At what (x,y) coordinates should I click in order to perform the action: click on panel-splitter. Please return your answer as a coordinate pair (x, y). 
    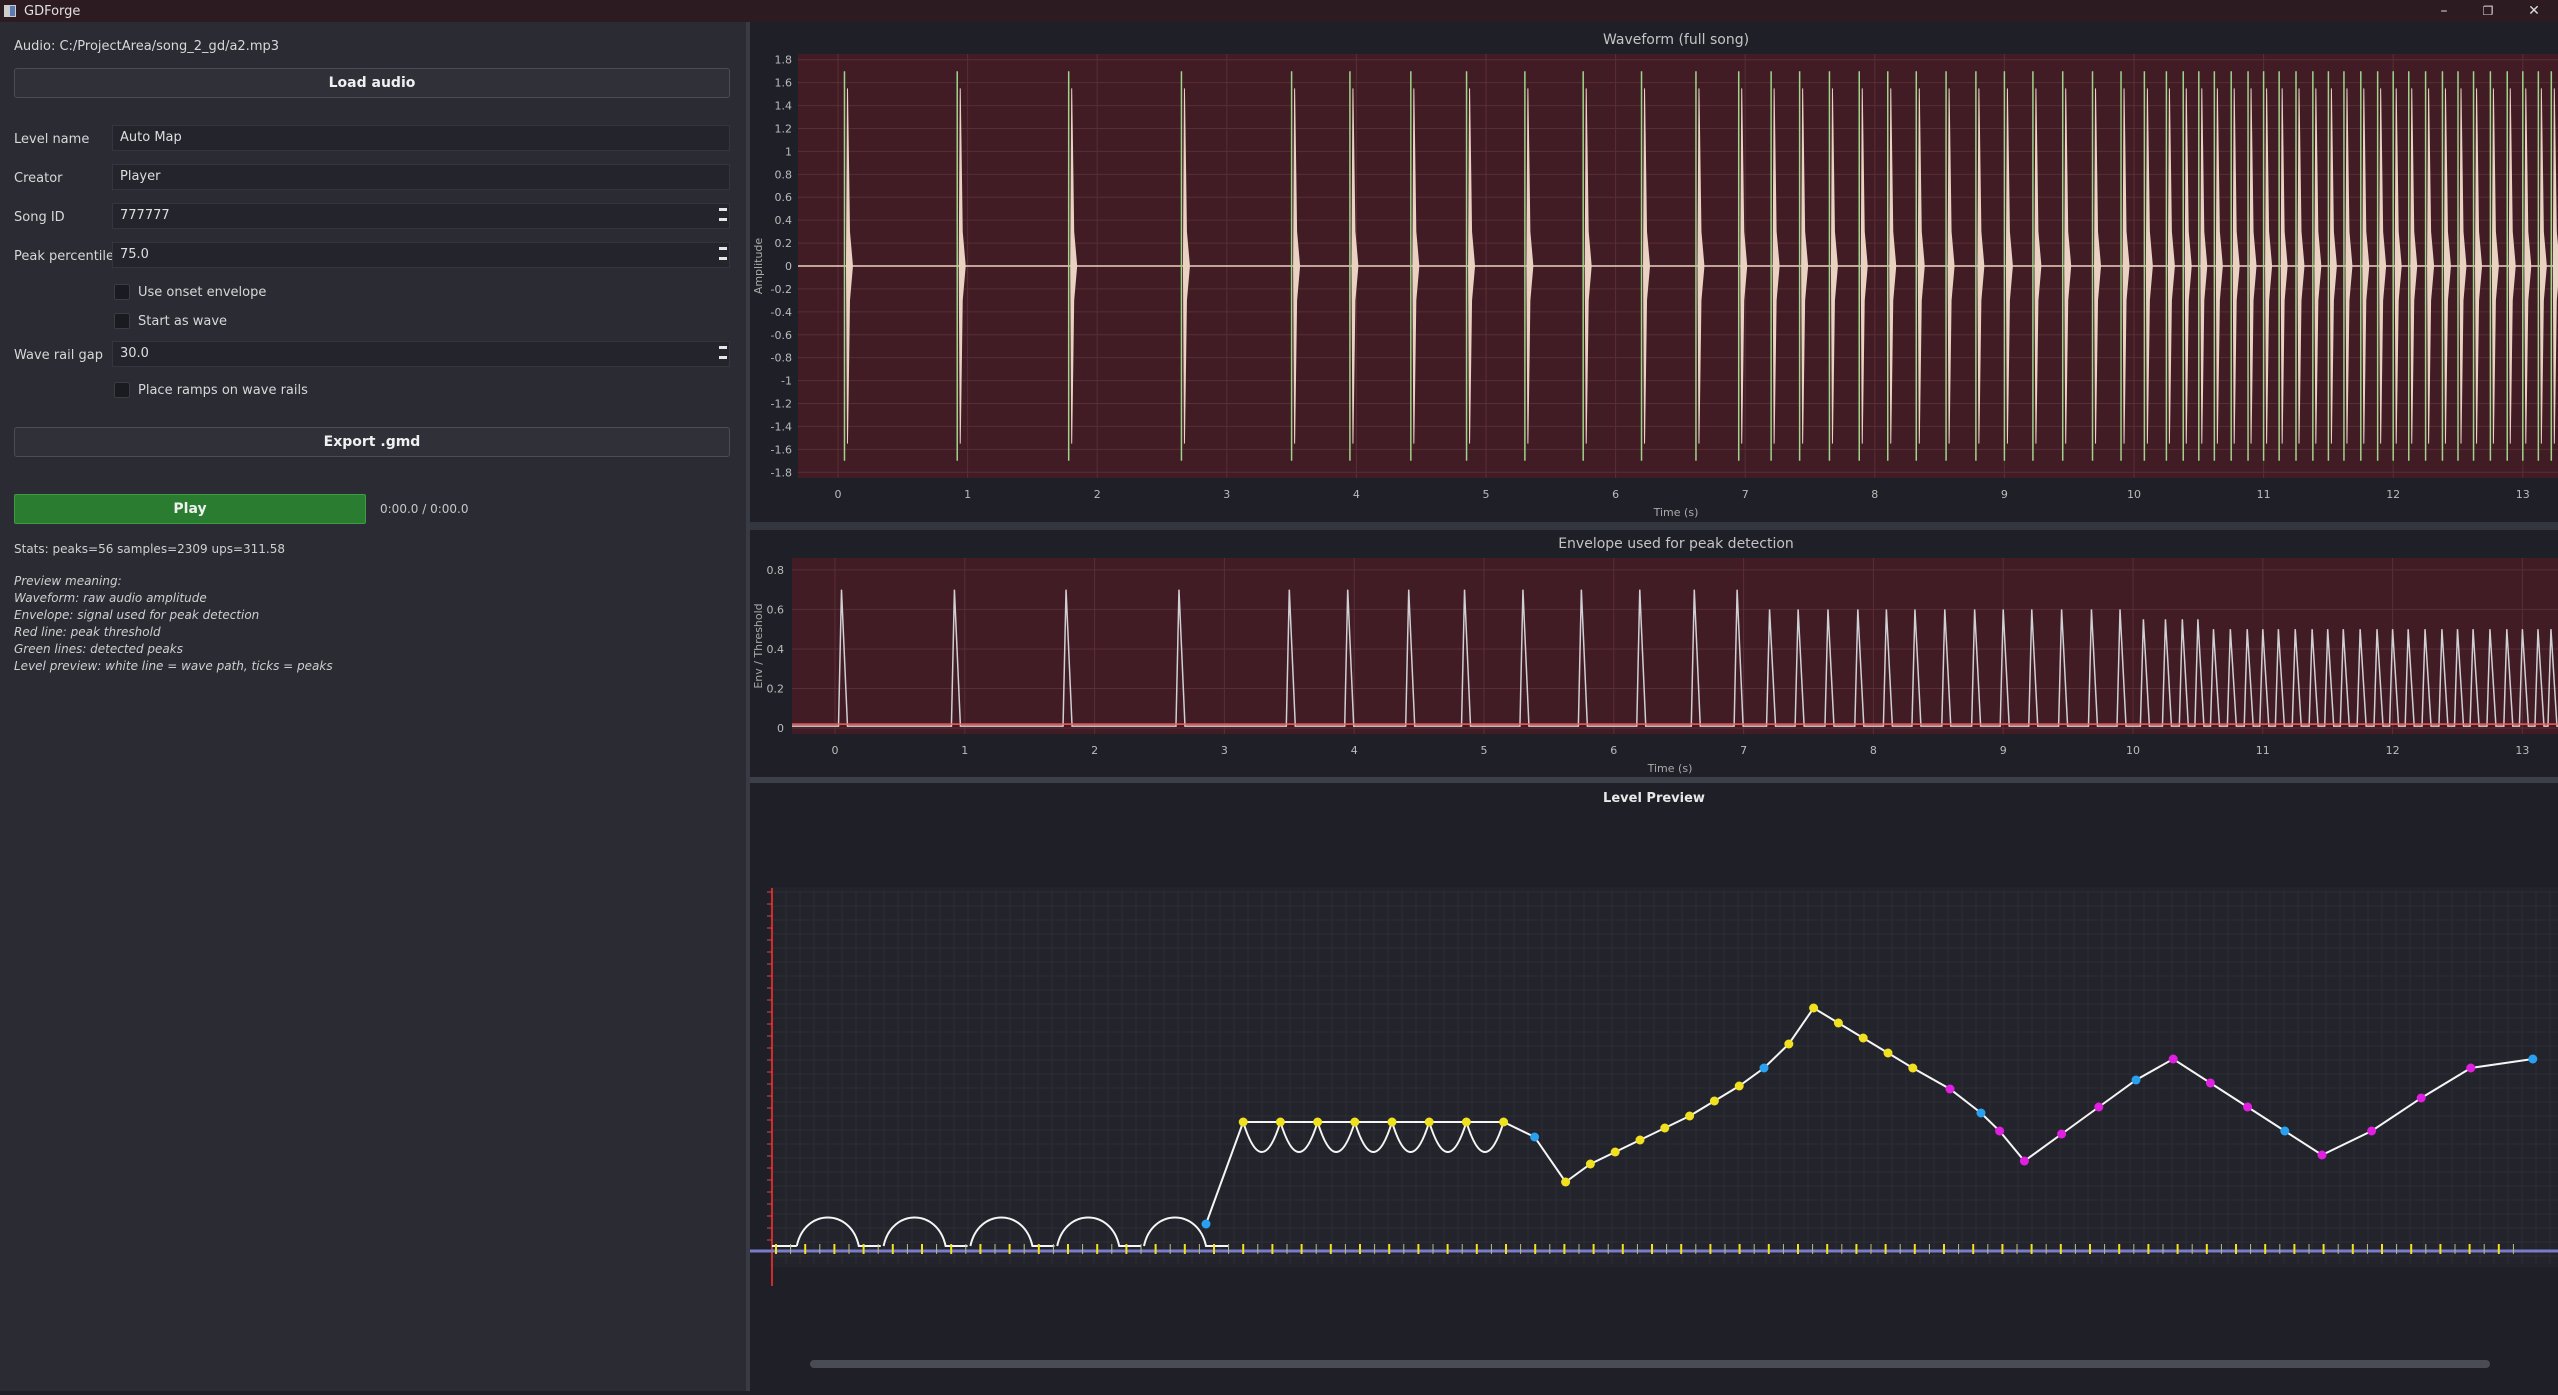
    Looking at the image, I should click on (748, 706).